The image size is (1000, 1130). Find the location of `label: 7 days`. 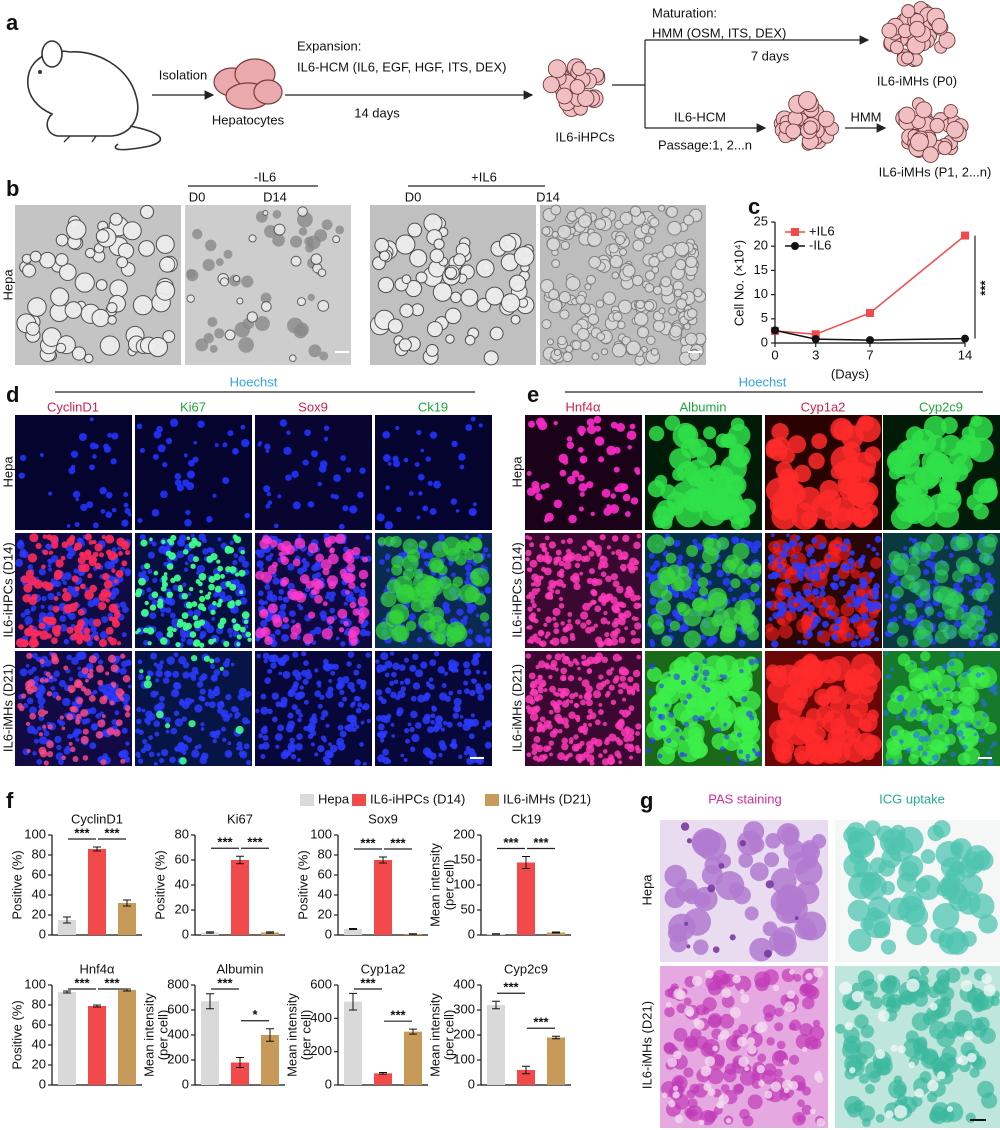

label: 7 days is located at coordinates (770, 55).